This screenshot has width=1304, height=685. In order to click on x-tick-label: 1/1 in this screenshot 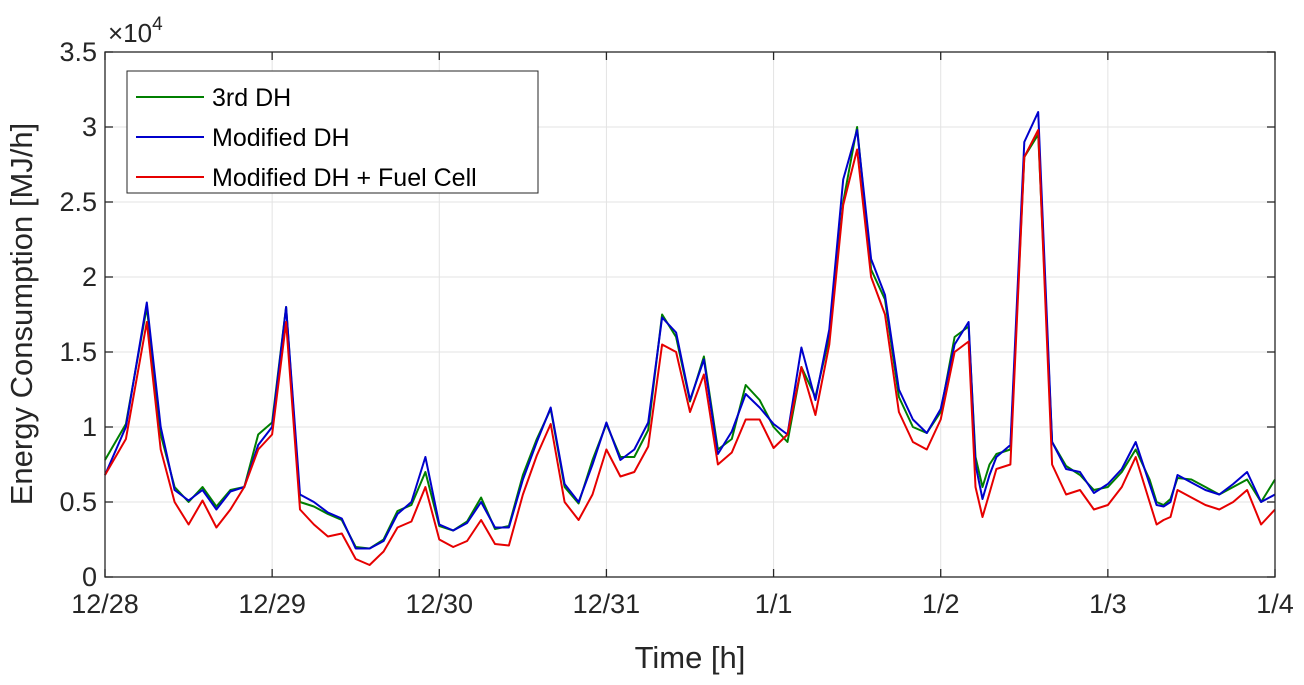, I will do `click(774, 604)`.